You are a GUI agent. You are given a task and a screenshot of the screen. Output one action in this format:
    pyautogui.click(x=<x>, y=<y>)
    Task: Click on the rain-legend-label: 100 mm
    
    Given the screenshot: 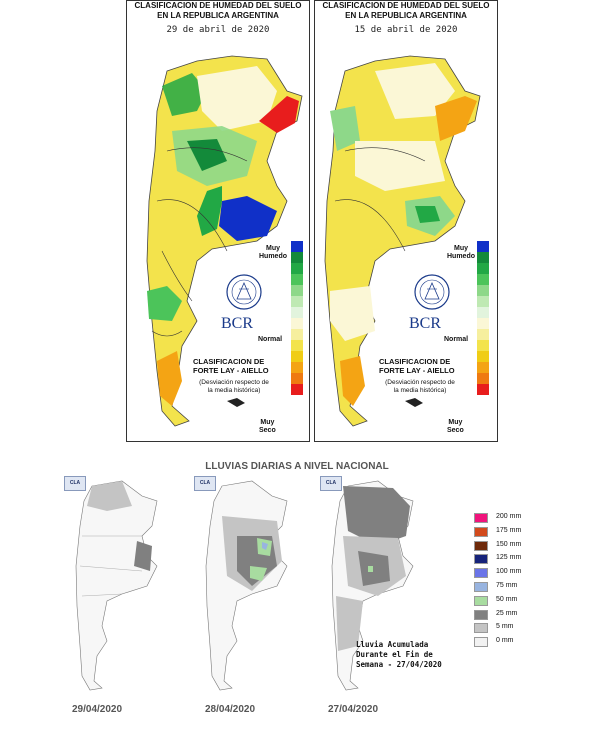 What is the action you would take?
    pyautogui.click(x=509, y=572)
    